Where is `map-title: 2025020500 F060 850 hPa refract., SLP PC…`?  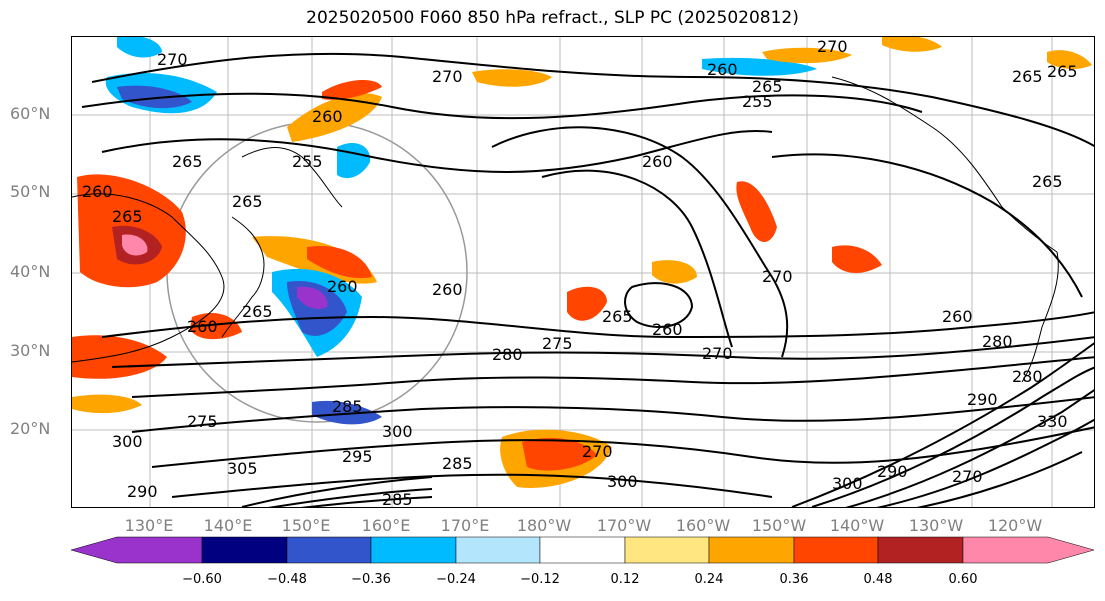
map-title: 2025020500 F060 850 hPa refract., SLP PC… is located at coordinates (552, 18).